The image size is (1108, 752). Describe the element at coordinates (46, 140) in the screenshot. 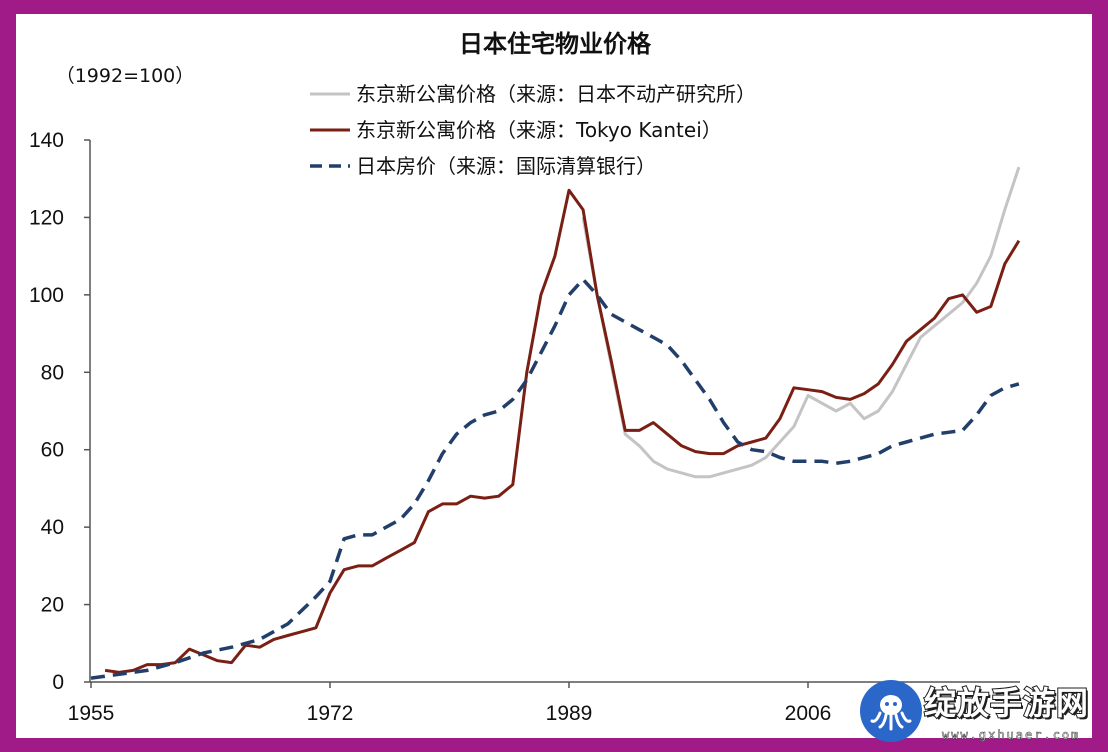

I see `y-tick-label: 140` at that location.